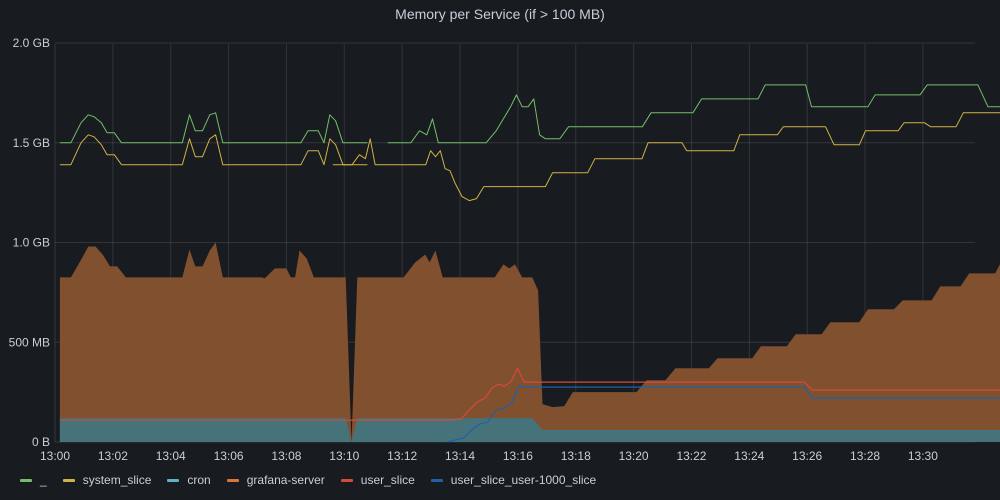 This screenshot has width=1000, height=500. Describe the element at coordinates (500, 14) in the screenshot. I see `panel-title: Memory per Service (if > 100 MB)` at that location.